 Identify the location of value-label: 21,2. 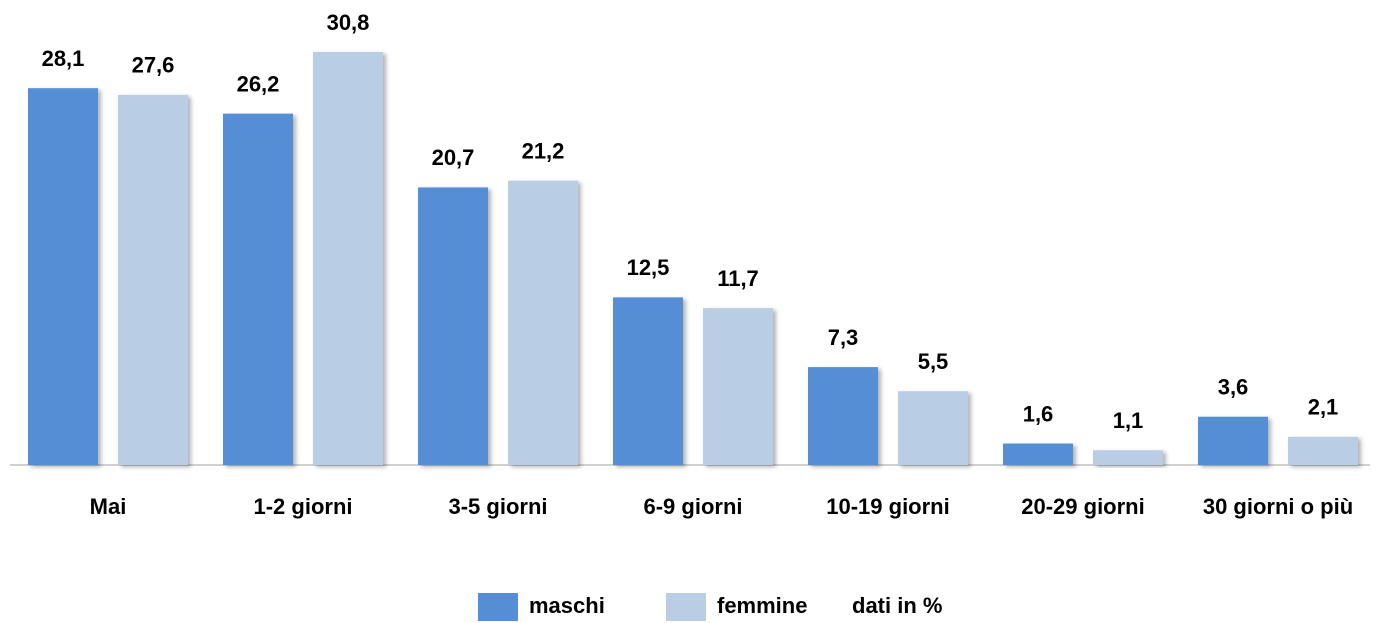
(543, 151).